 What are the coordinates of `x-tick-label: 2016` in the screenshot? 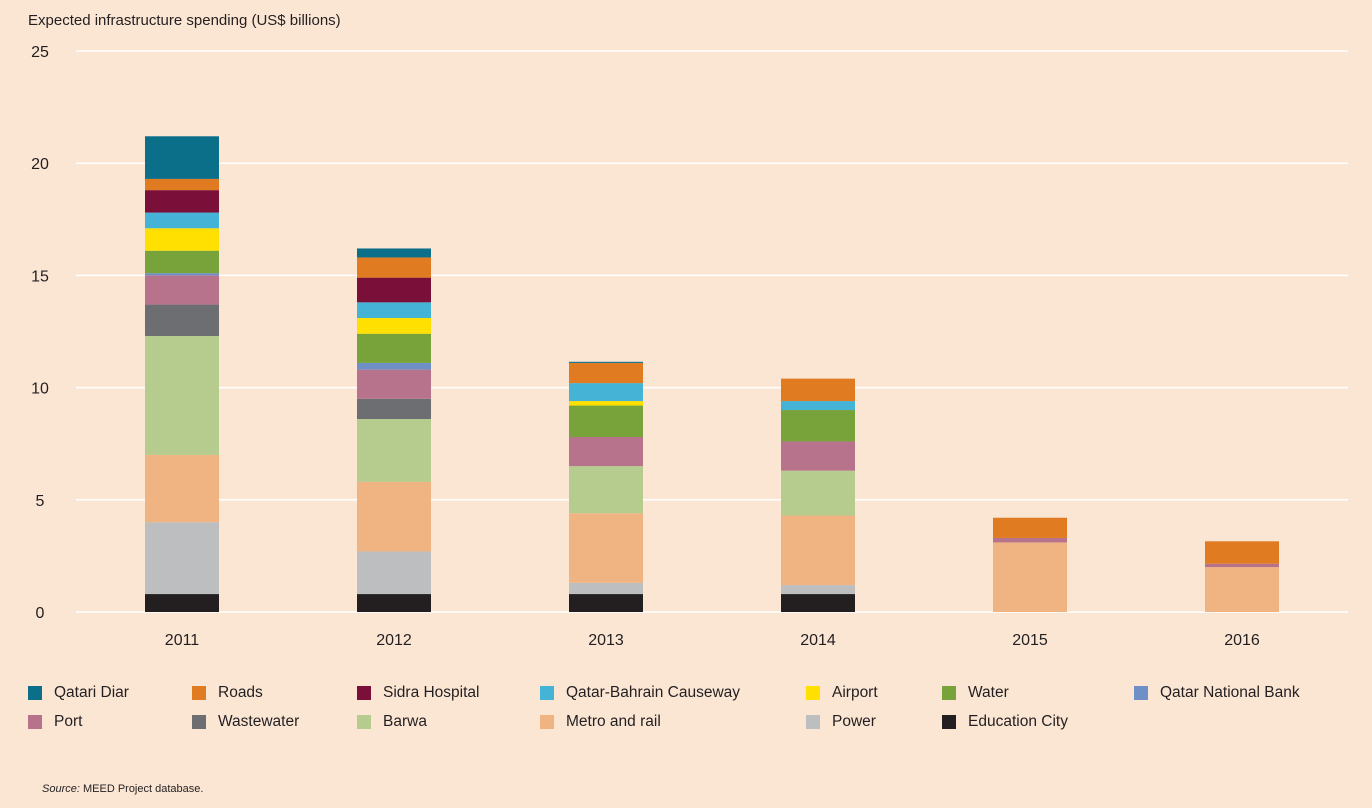 It's located at (1242, 640).